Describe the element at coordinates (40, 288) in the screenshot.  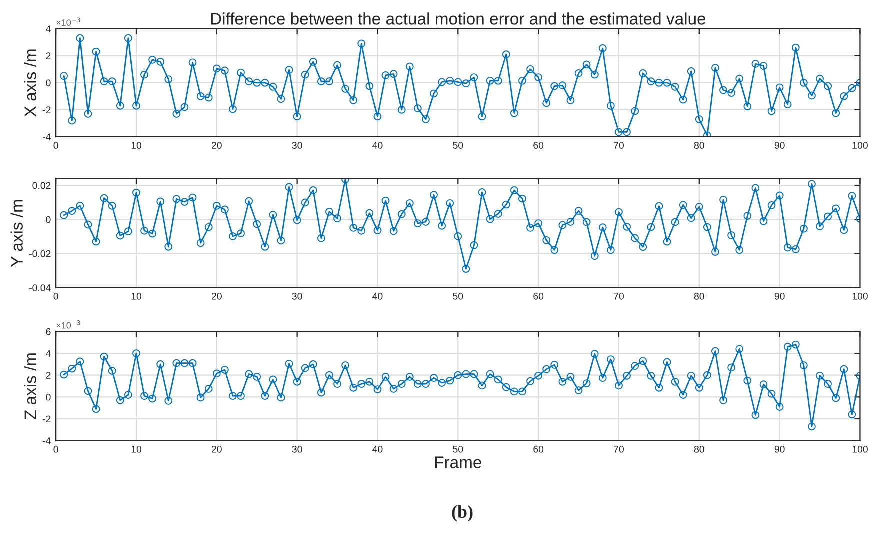
I see `y-tick-label: -0.04` at that location.